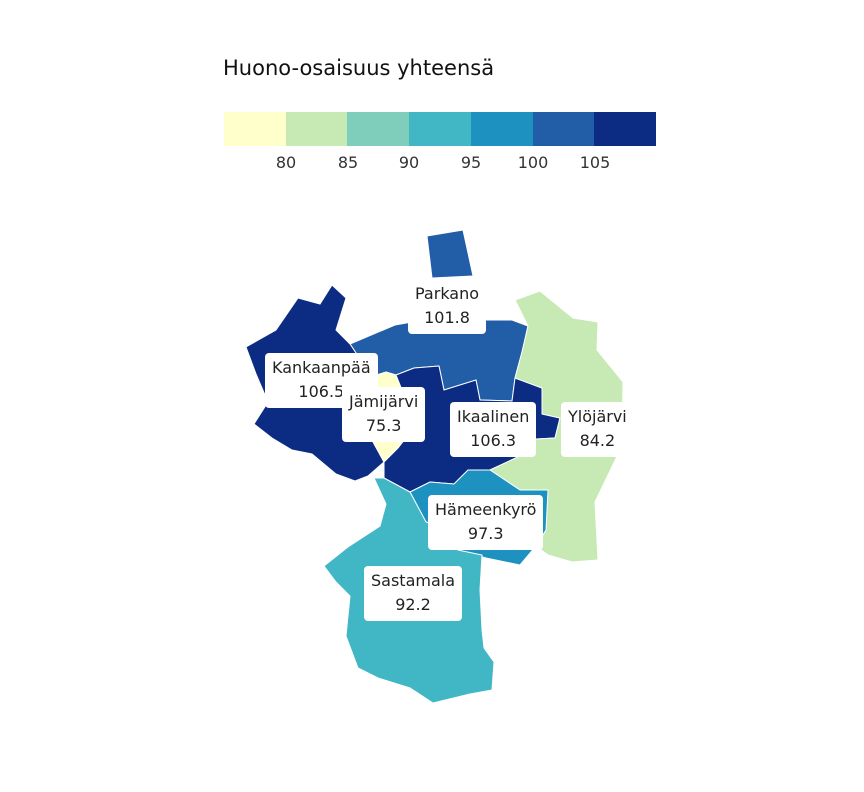 This screenshot has width=864, height=792. I want to click on legend-color-scale, so click(440, 129).